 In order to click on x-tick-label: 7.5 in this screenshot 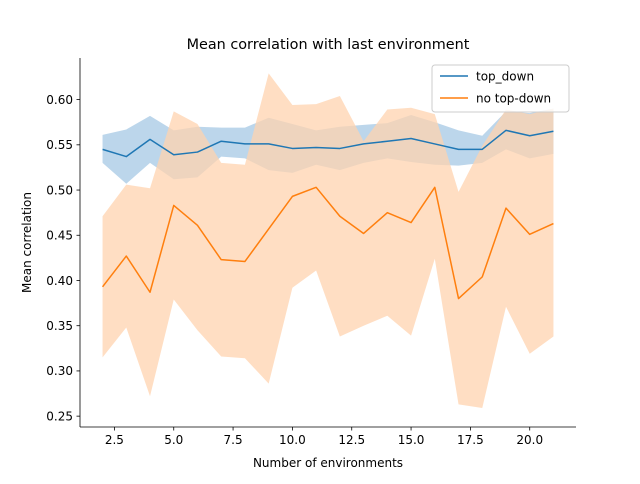, I will do `click(233, 440)`.